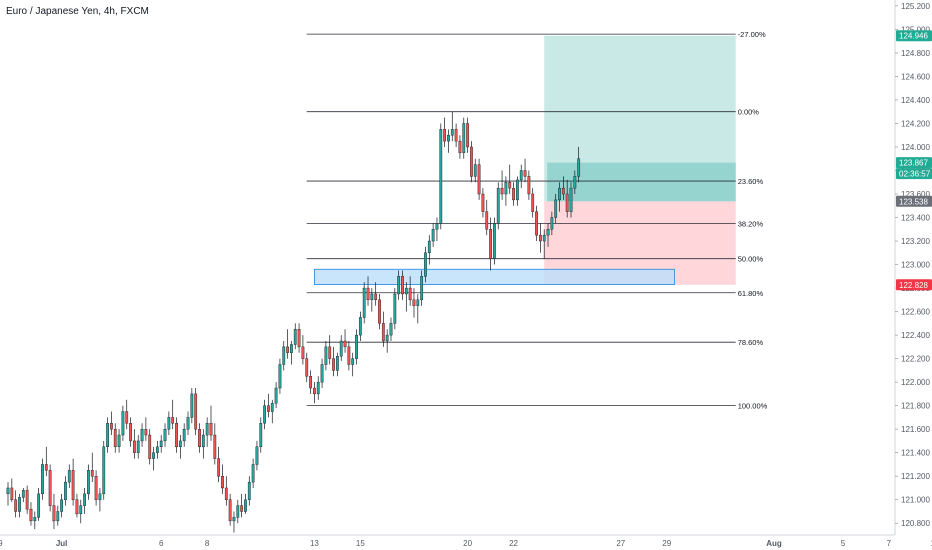  What do you see at coordinates (207, 543) in the screenshot?
I see `x-tick-label: 8` at bounding box center [207, 543].